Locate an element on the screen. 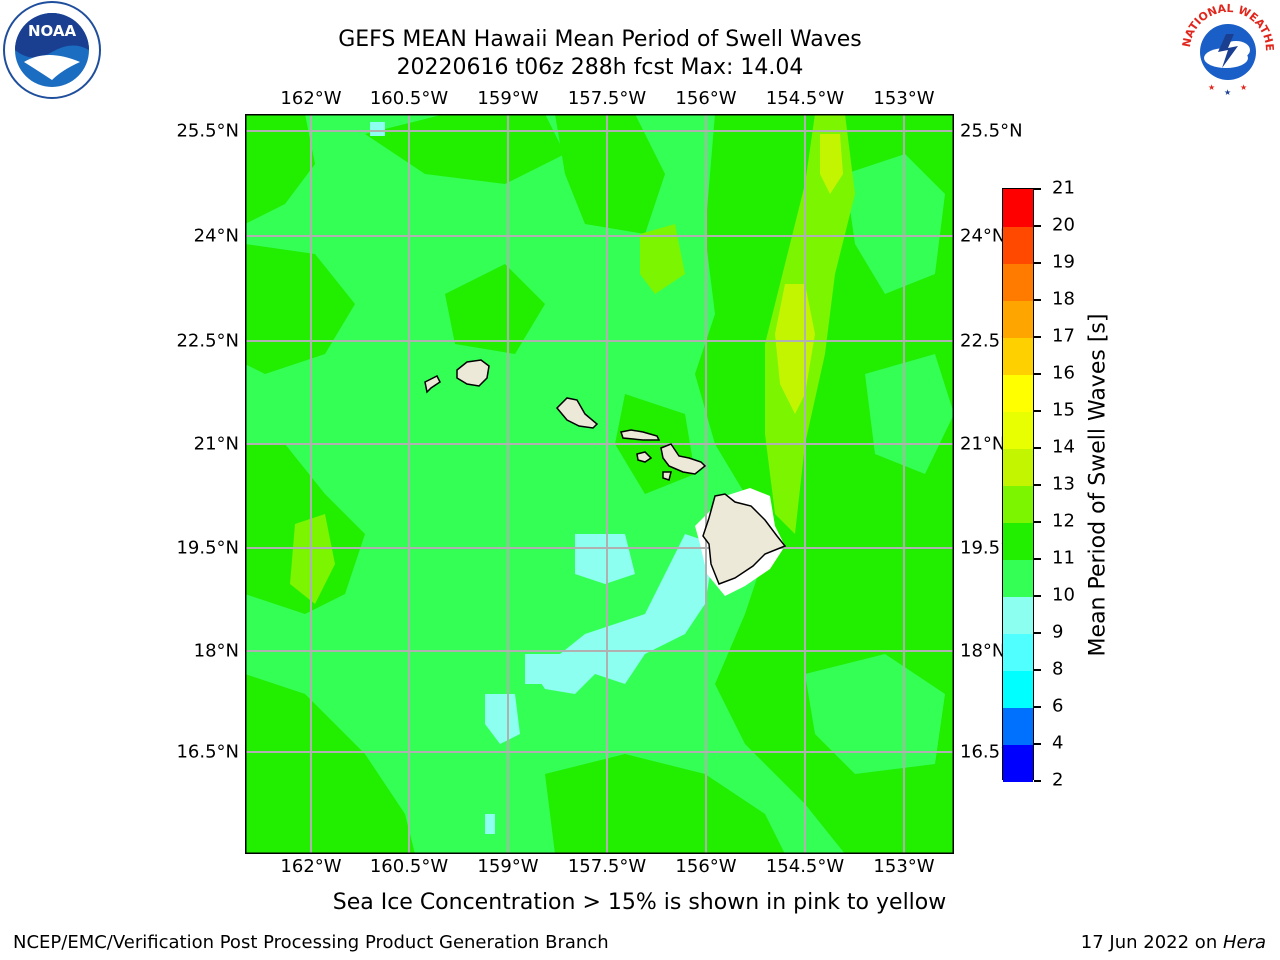 The height and width of the screenshot is (960, 1280). right-lat-label: 22.5° is located at coordinates (985, 341).